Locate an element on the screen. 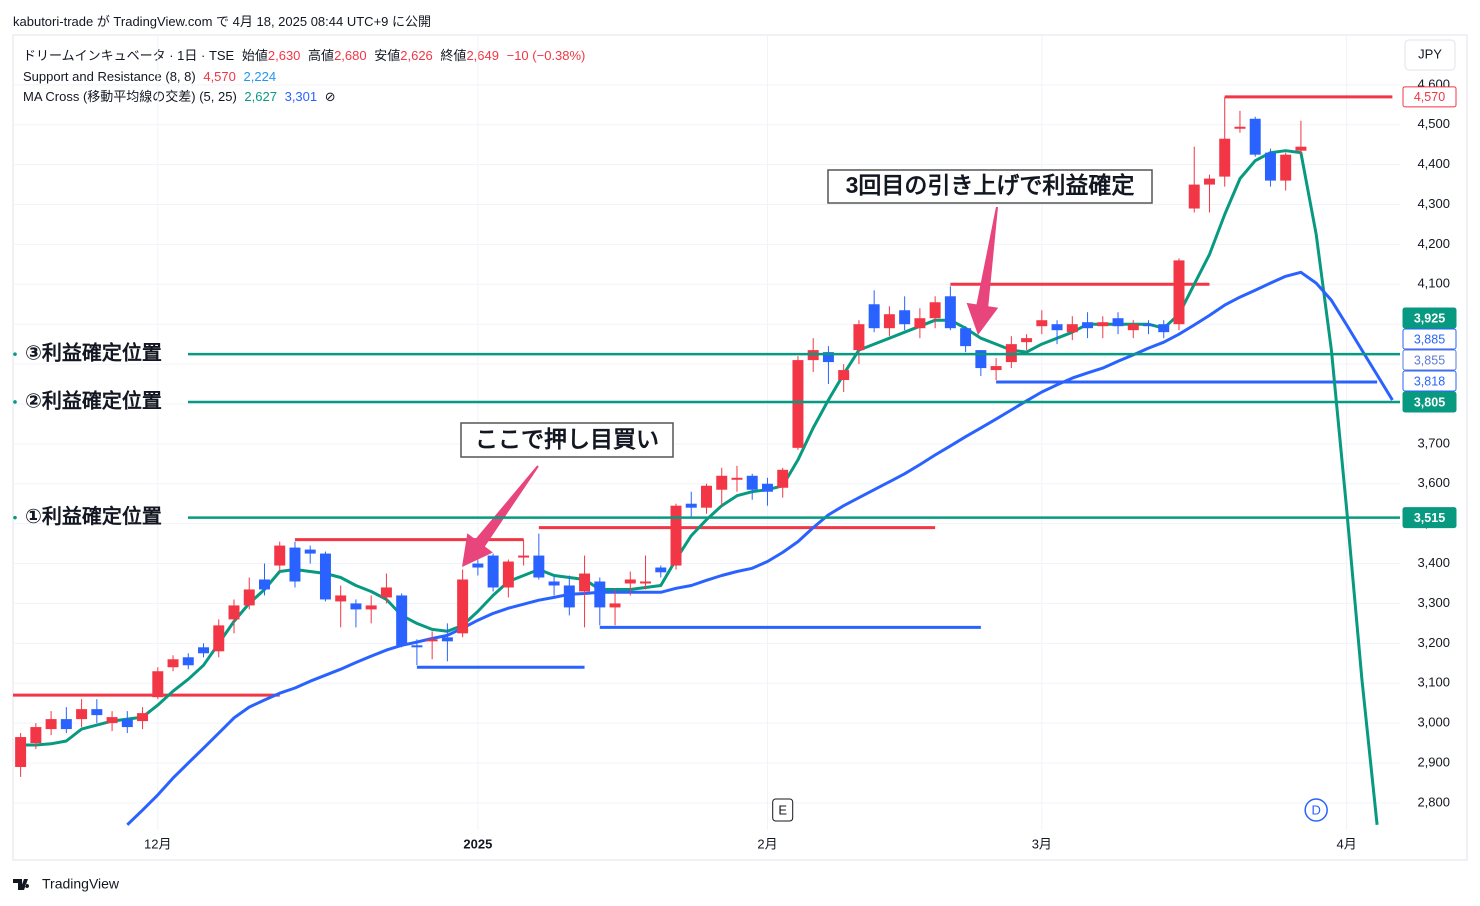  price-label-box is located at coordinates (1429, 97).